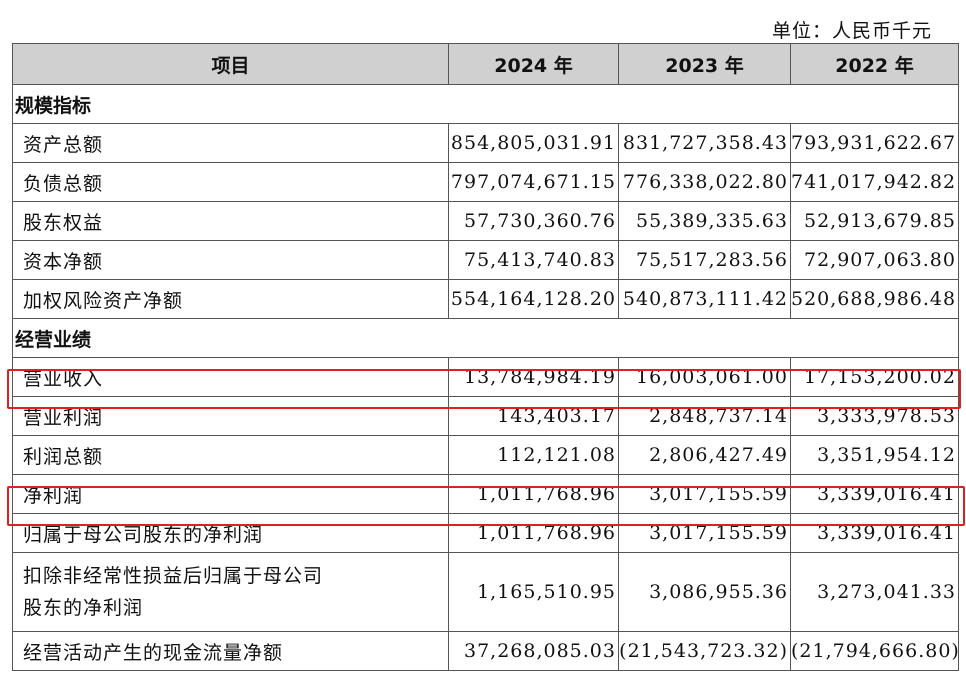 This screenshot has height=678, width=966. Describe the element at coordinates (874, 651) in the screenshot. I see `cell-2022: (21,794,666.80)` at that location.